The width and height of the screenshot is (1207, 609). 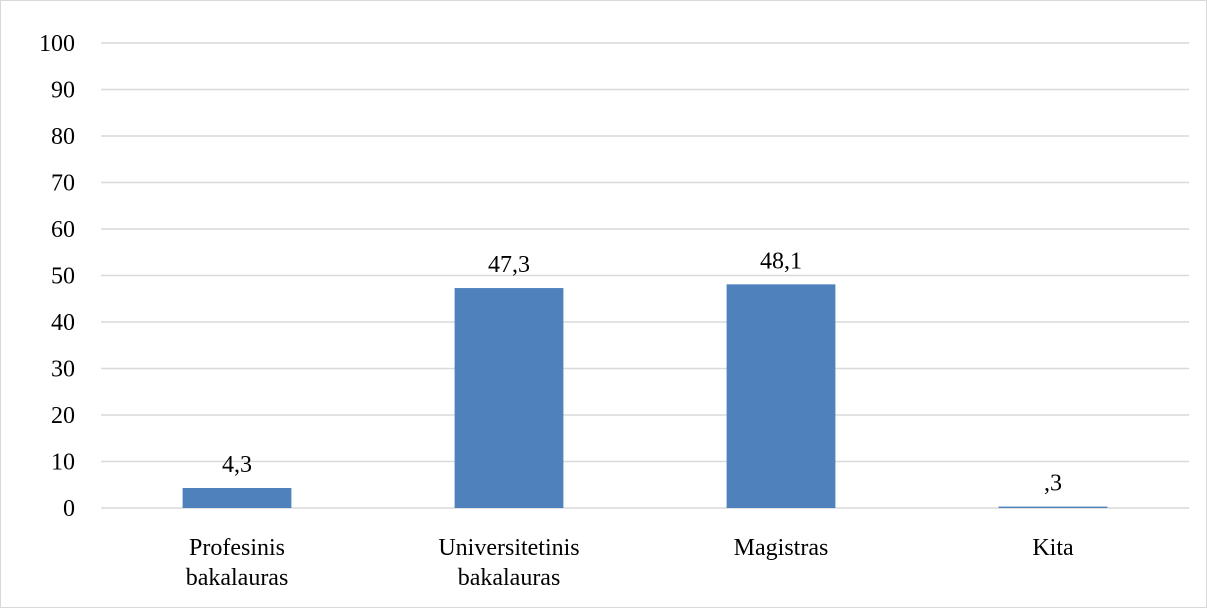 I want to click on data-label-1: 47,3, so click(x=509, y=265).